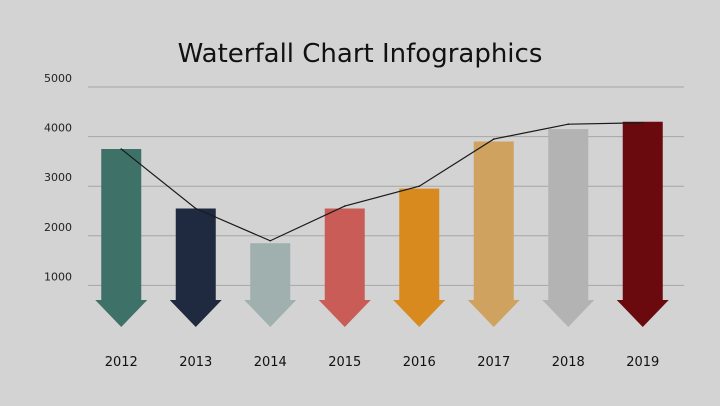  I want to click on x-tick-label: 2018, so click(568, 362).